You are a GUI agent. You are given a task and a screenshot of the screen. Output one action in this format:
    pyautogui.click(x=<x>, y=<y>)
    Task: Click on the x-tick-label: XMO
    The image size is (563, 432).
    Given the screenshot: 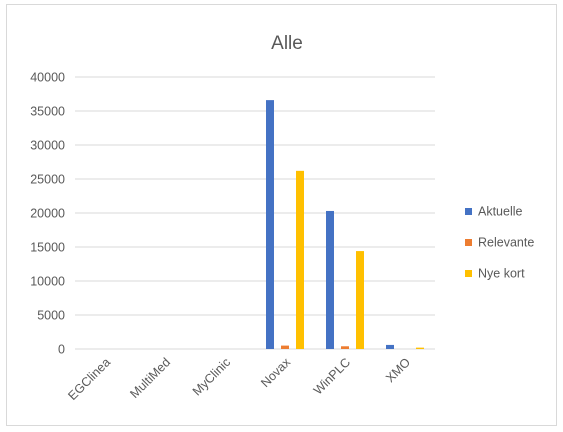 What is the action you would take?
    pyautogui.click(x=398, y=370)
    